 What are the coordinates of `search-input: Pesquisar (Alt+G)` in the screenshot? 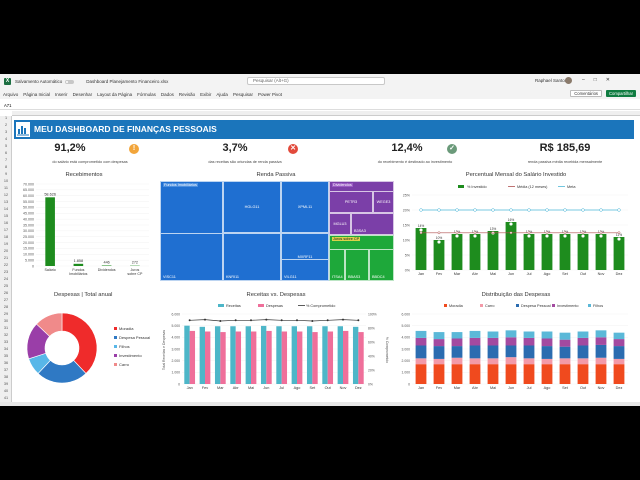 It's located at (316, 81).